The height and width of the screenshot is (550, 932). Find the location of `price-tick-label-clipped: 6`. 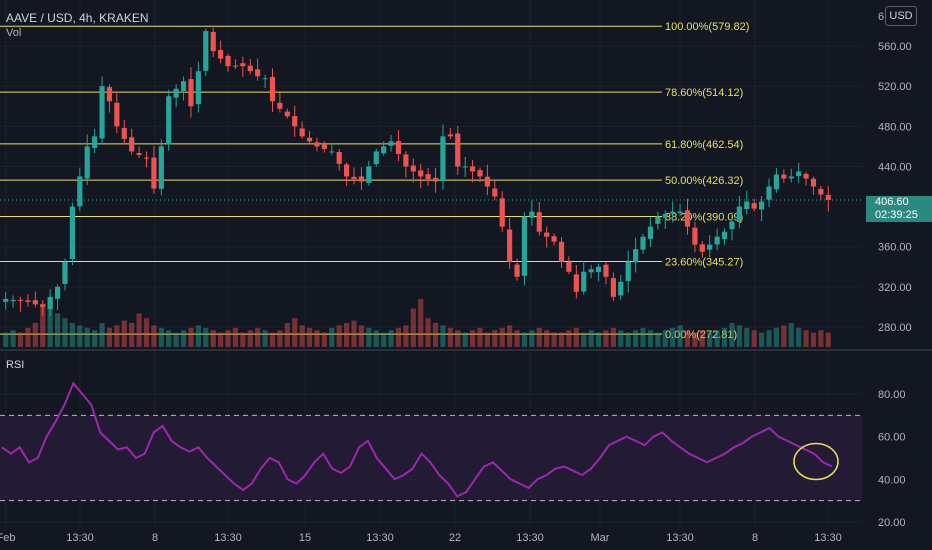

price-tick-label-clipped: 6 is located at coordinates (881, 17).